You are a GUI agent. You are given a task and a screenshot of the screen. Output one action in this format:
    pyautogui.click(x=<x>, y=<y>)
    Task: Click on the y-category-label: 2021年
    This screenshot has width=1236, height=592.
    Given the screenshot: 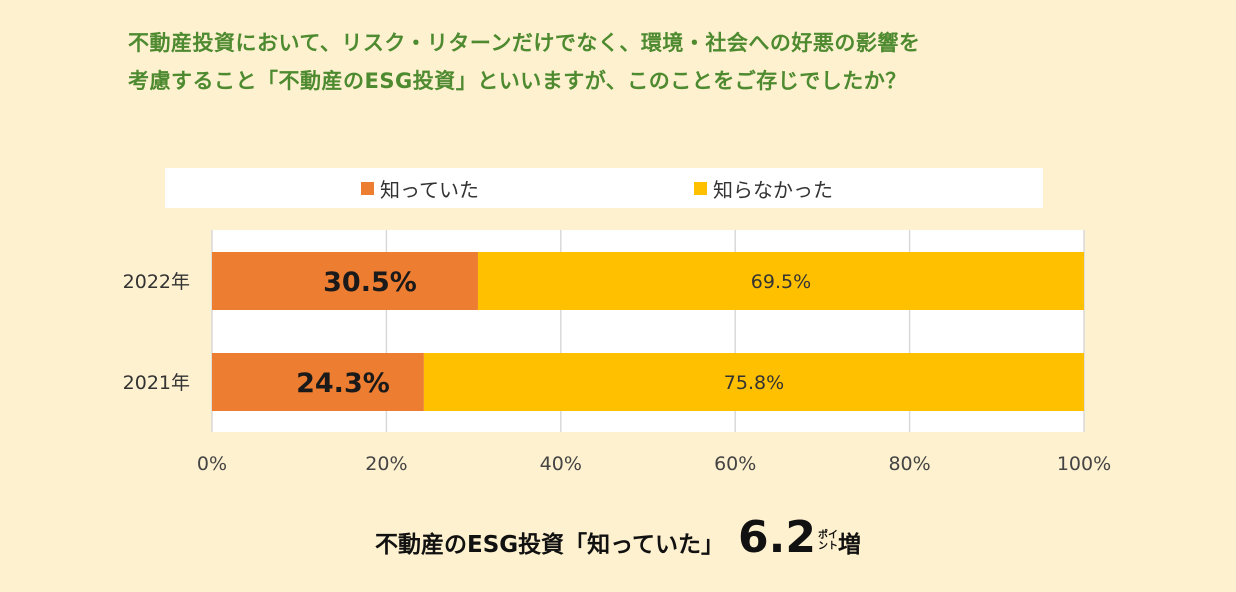 What is the action you would take?
    pyautogui.click(x=156, y=383)
    